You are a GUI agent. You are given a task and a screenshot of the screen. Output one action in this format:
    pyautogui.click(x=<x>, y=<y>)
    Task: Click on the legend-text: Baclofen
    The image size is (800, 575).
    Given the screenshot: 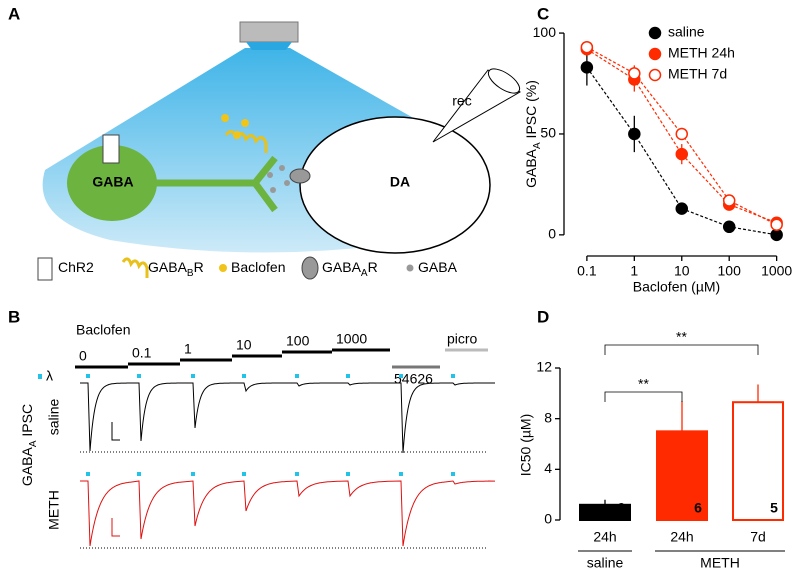 What is the action you would take?
    pyautogui.click(x=258, y=267)
    